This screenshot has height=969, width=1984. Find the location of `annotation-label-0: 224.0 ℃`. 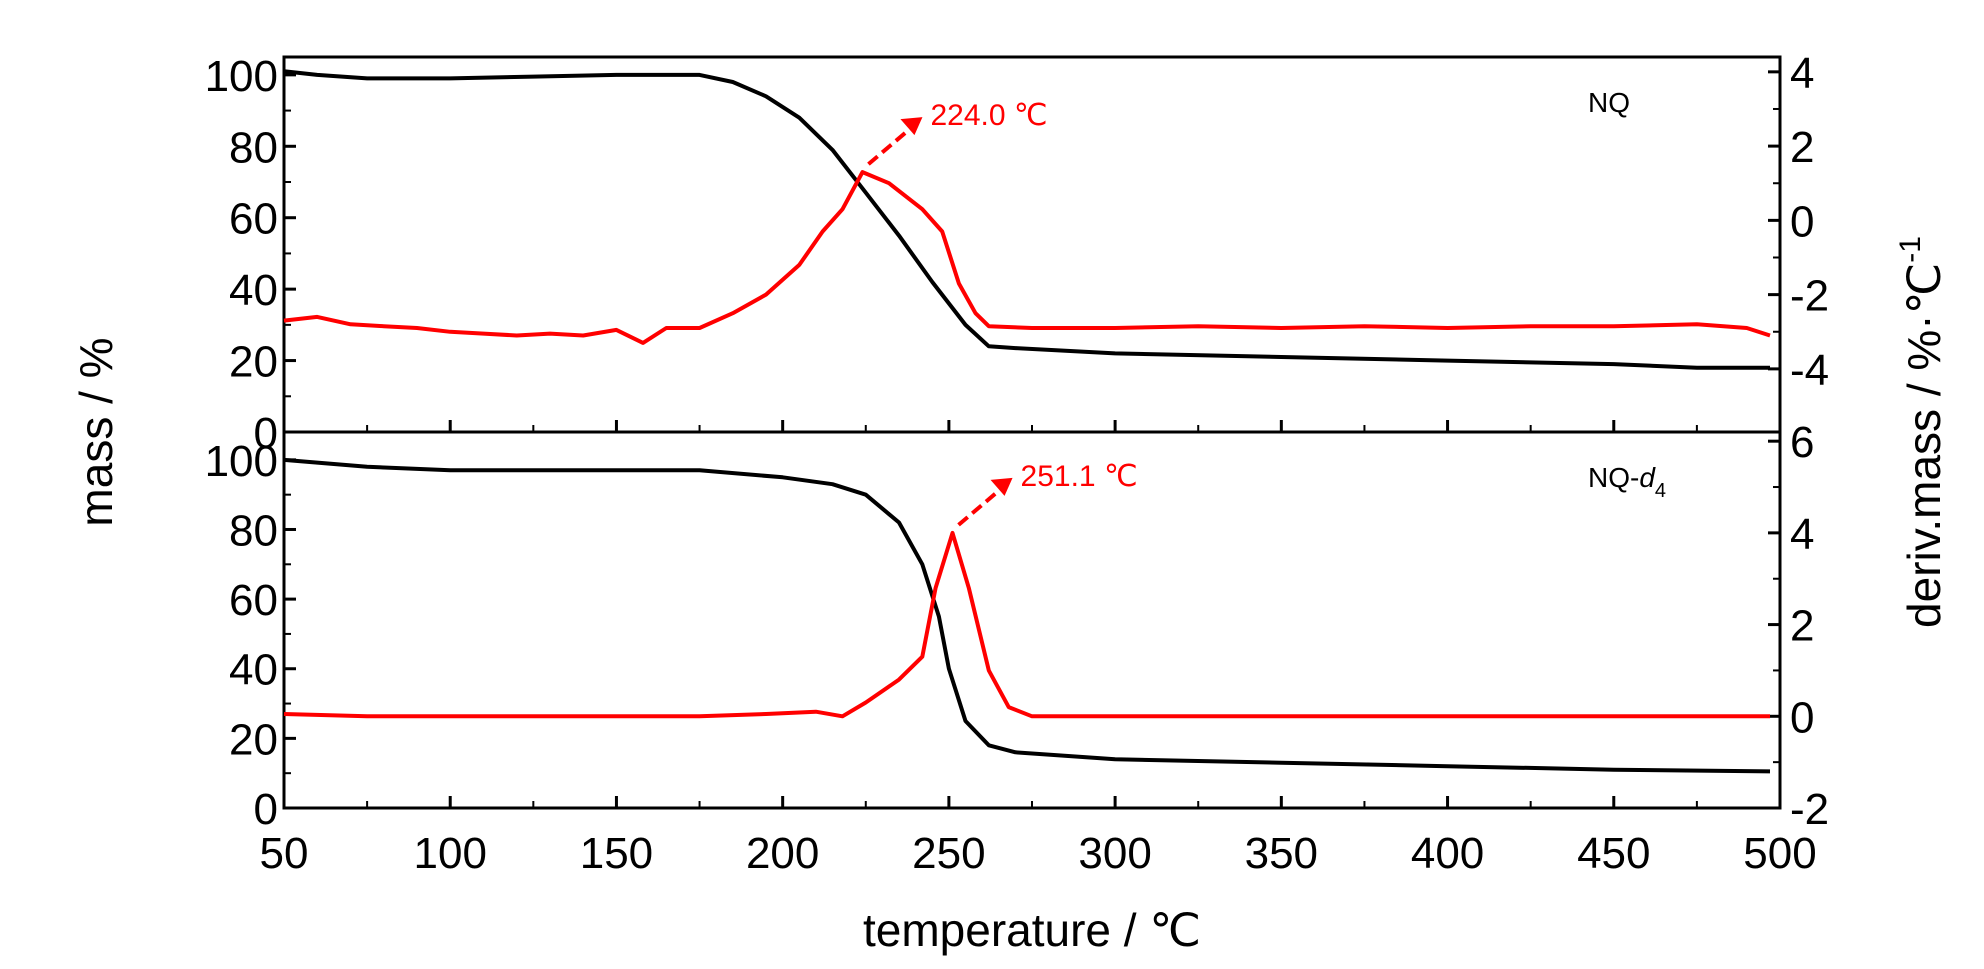

annotation-label-0: 224.0 ℃ is located at coordinates (988, 115).